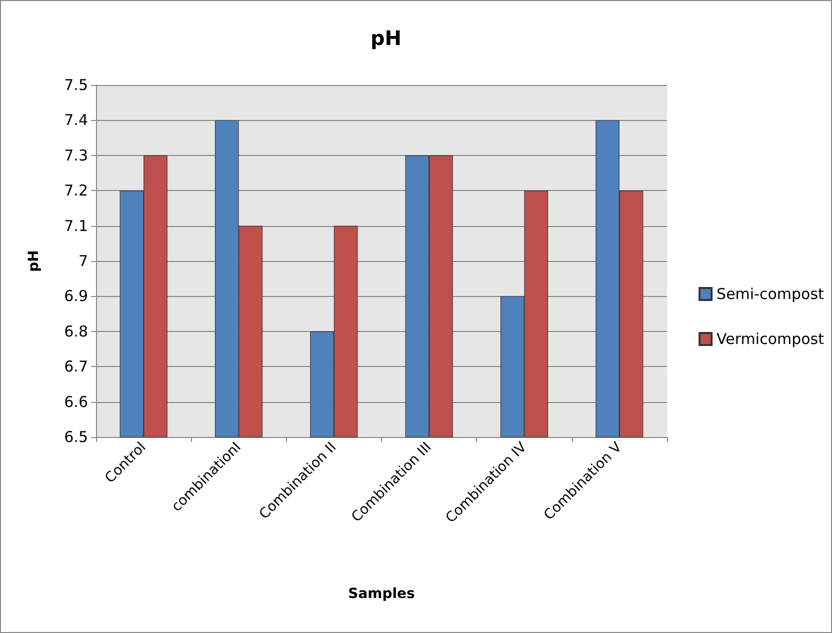 The image size is (832, 633). What do you see at coordinates (76, 155) in the screenshot?
I see `y-tick-label: 7.3` at bounding box center [76, 155].